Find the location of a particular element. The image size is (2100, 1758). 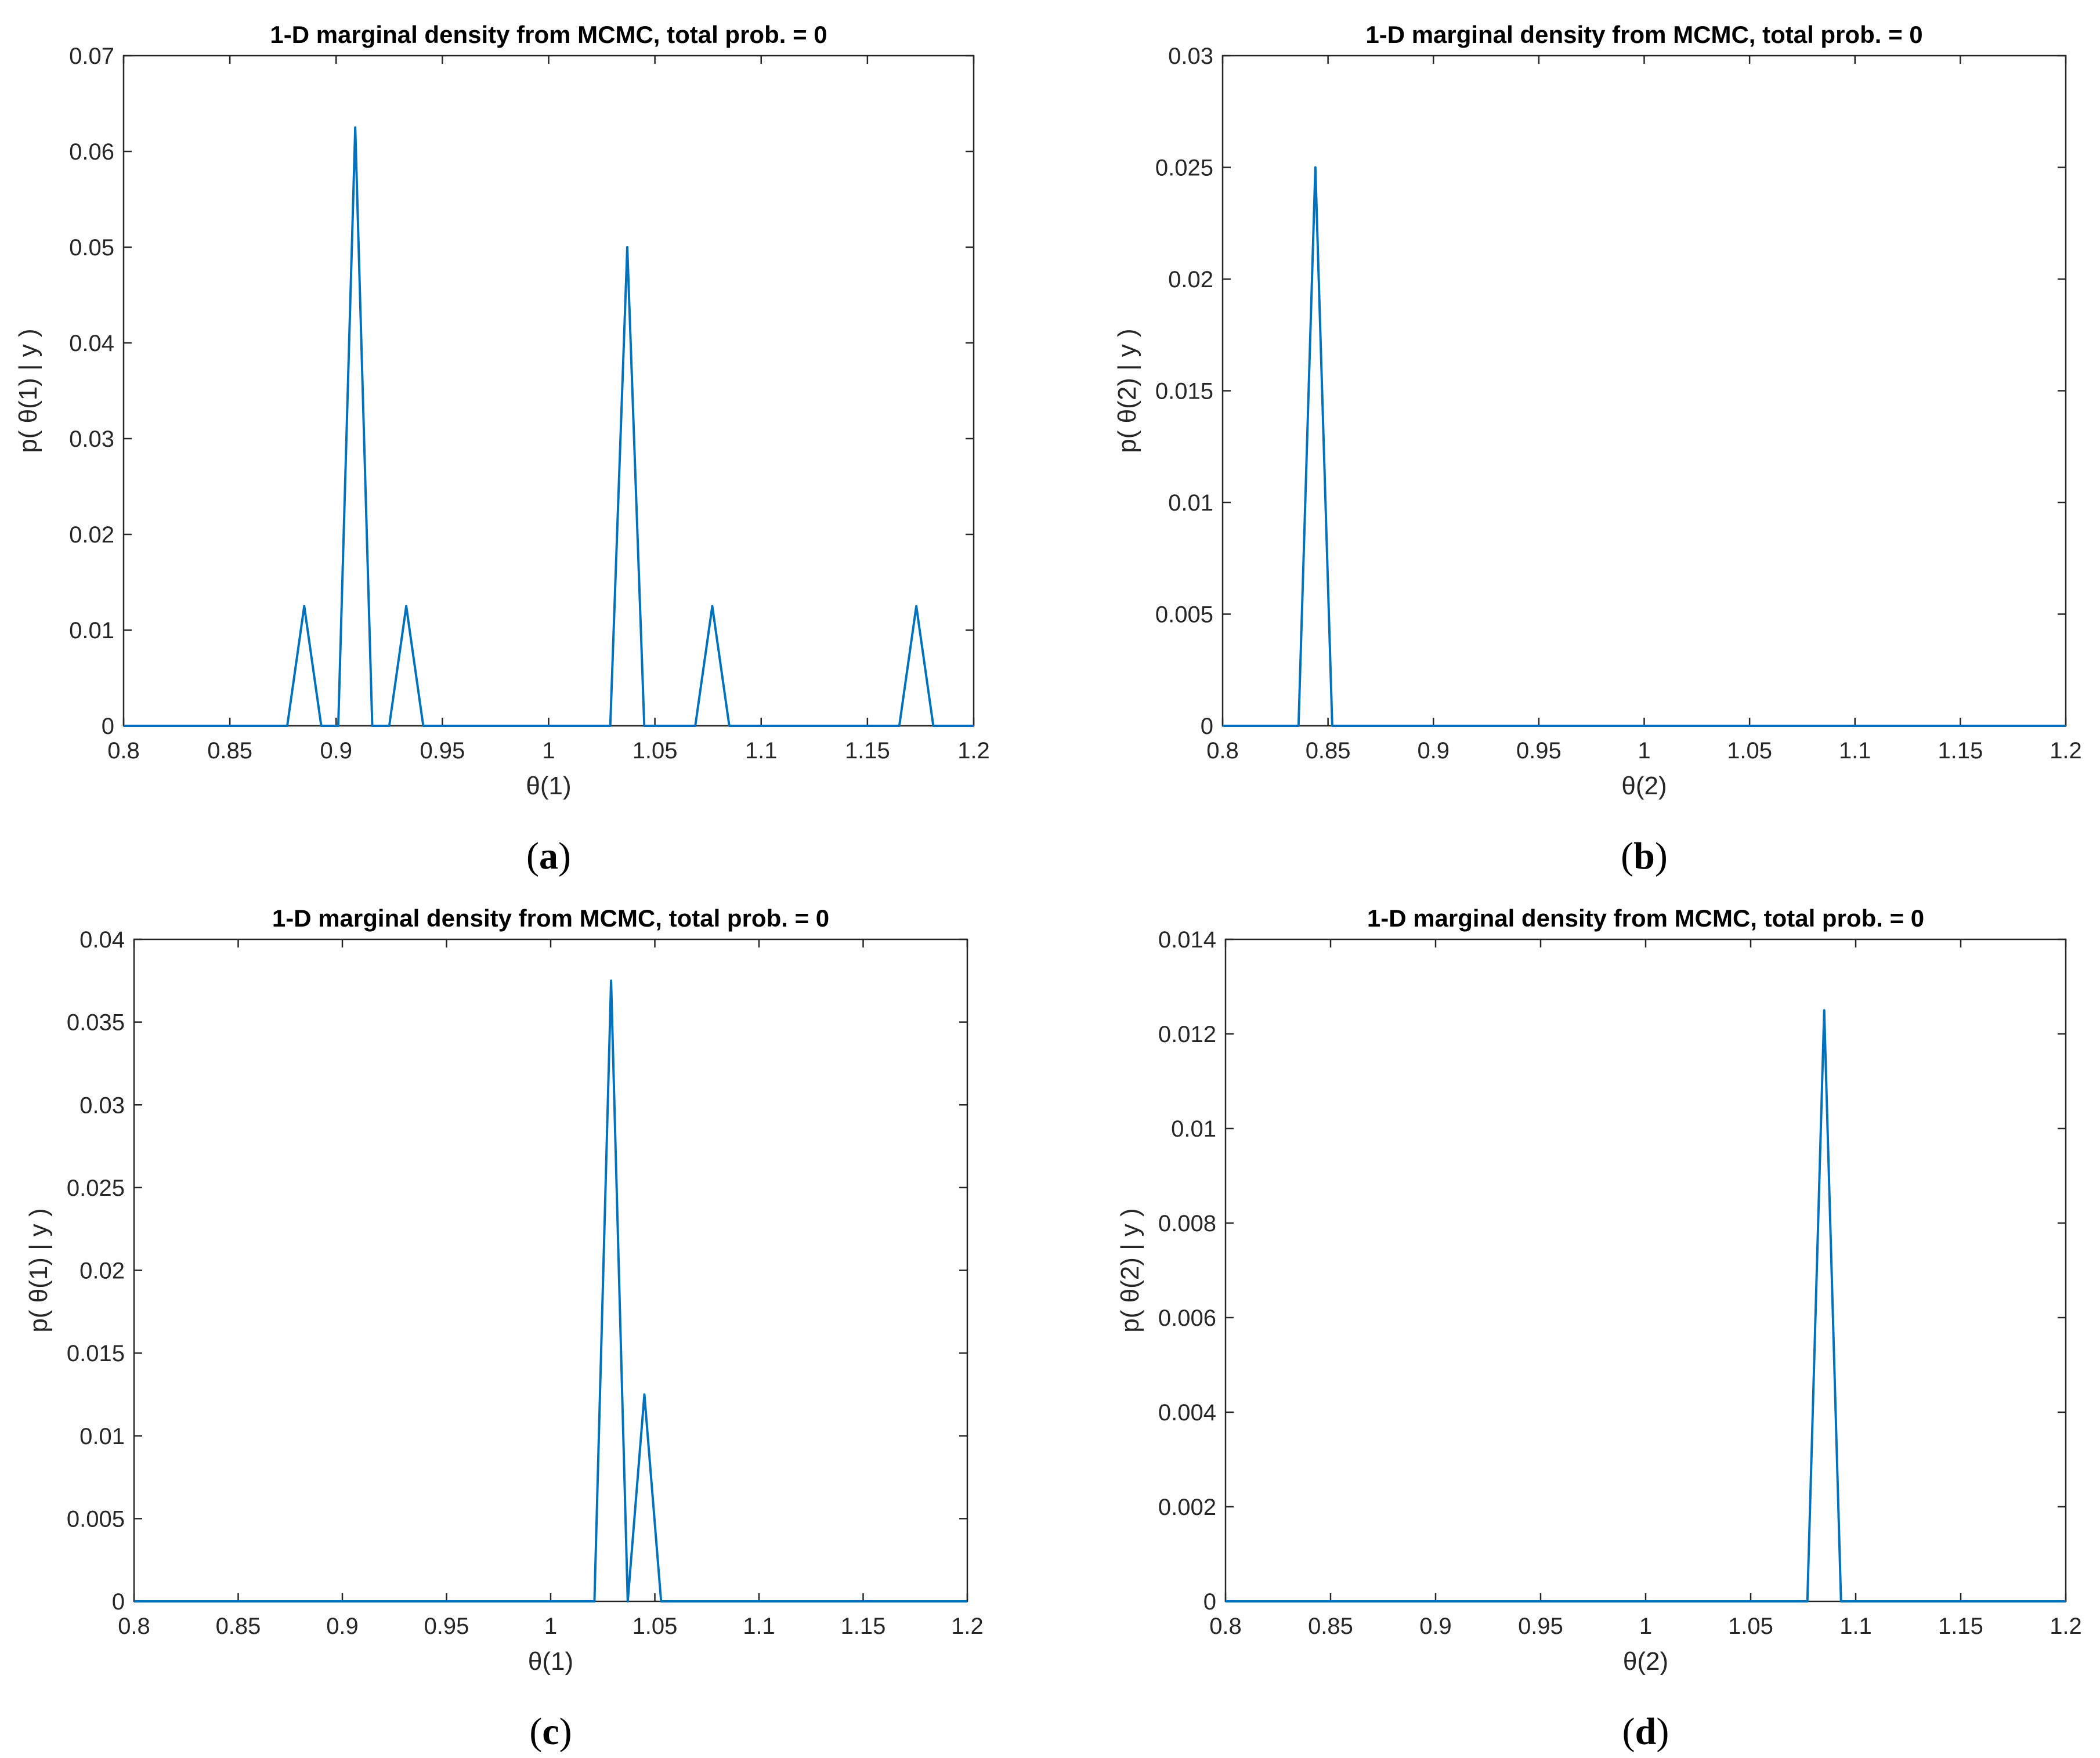

y-tick-label: 0.06 is located at coordinates (91, 152).